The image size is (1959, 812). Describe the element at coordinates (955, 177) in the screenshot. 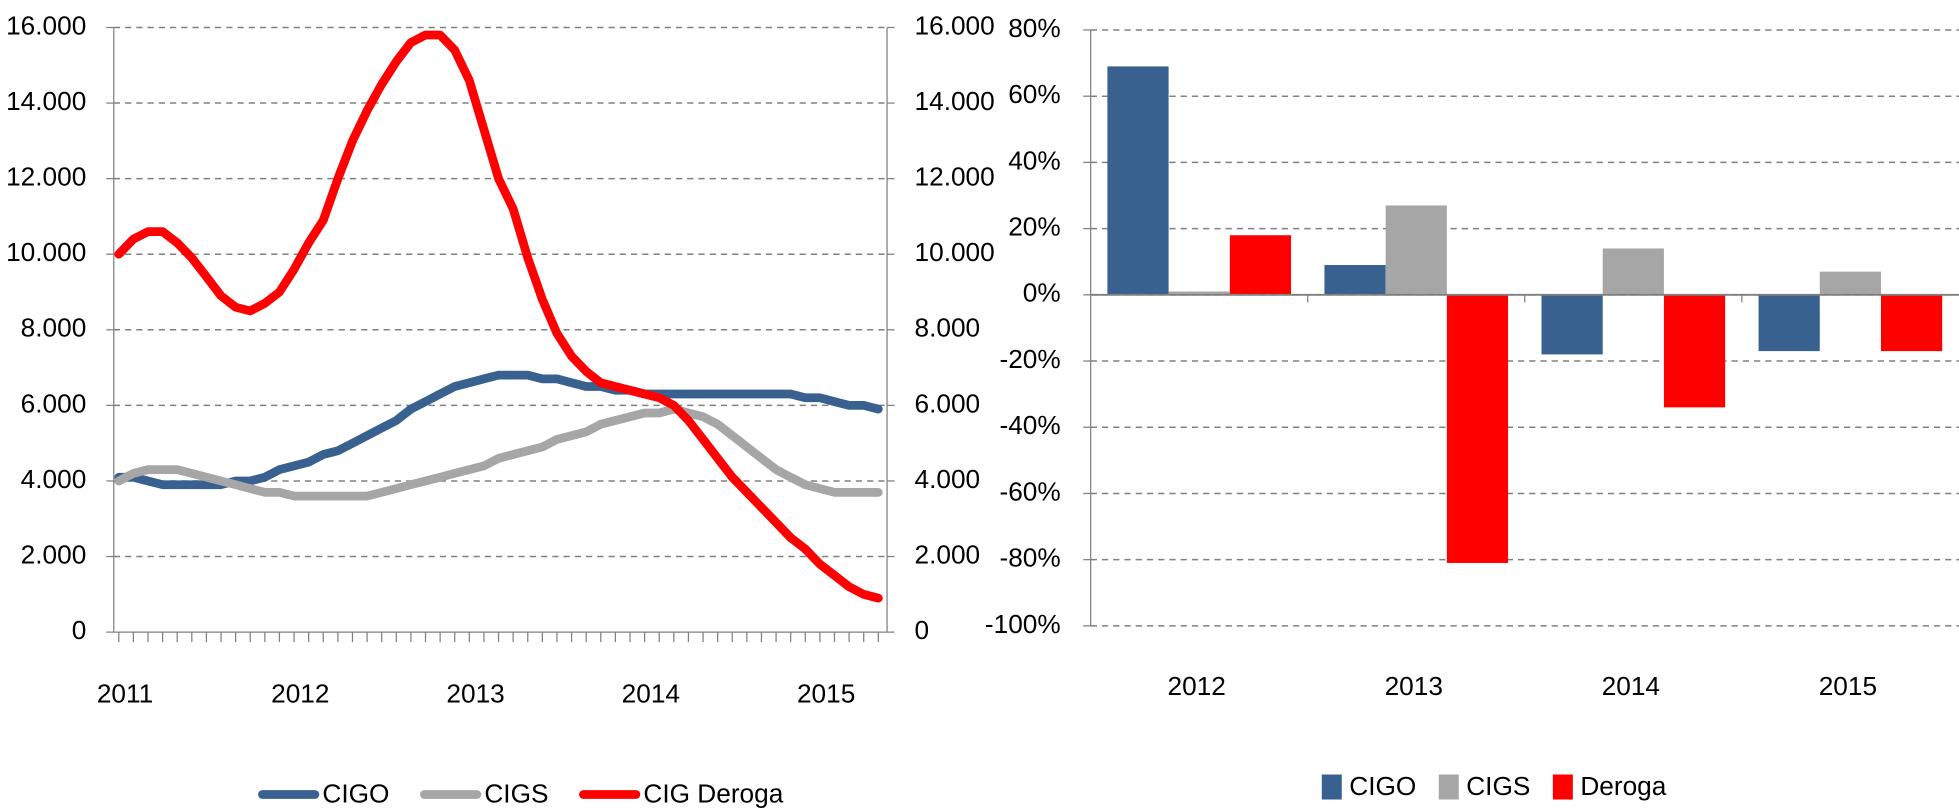

I see `y2-tick-label: 12.000` at that location.